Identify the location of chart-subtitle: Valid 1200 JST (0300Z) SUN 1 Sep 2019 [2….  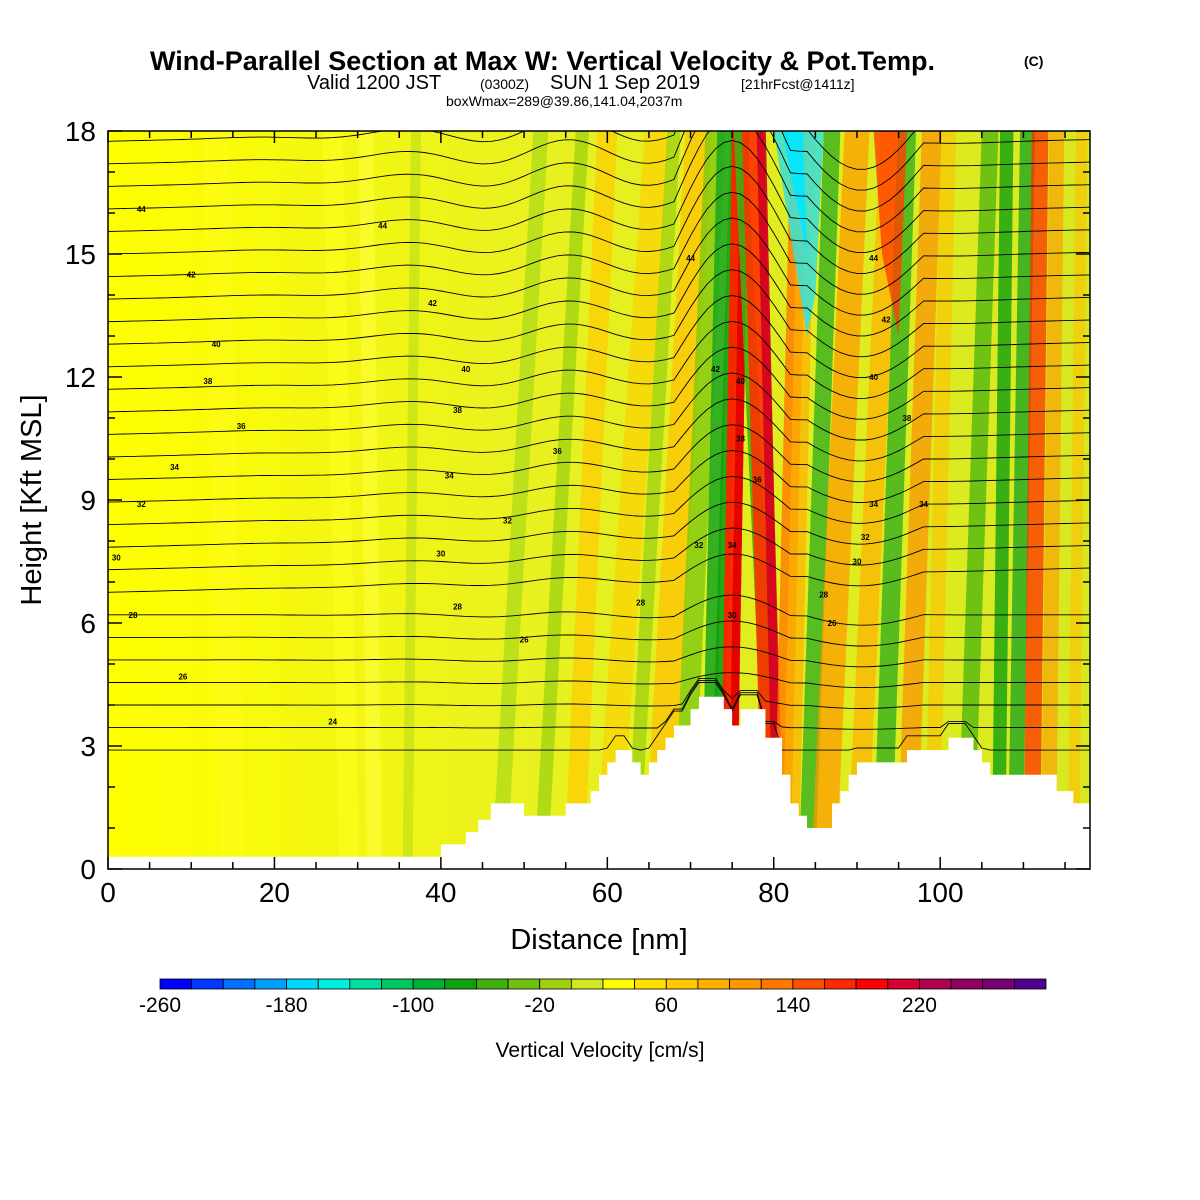
(581, 83).